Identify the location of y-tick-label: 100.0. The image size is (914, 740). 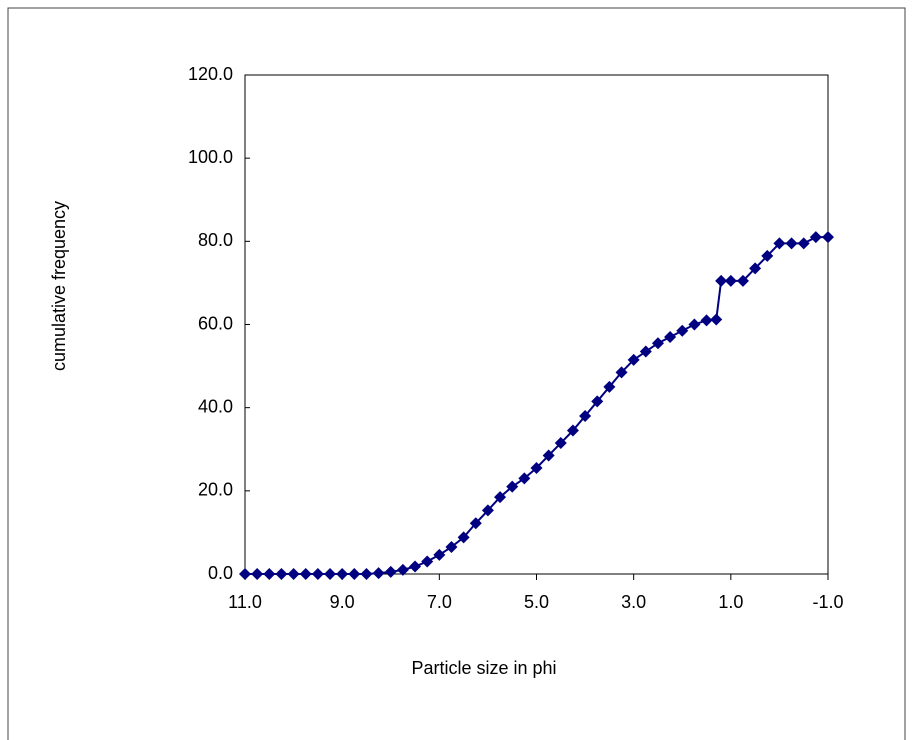
(210, 157).